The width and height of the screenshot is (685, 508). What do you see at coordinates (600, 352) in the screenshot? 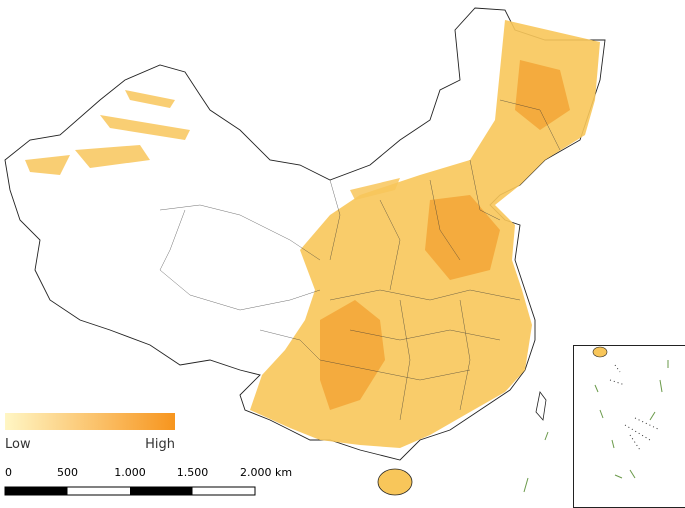
I see `inset-hainan` at bounding box center [600, 352].